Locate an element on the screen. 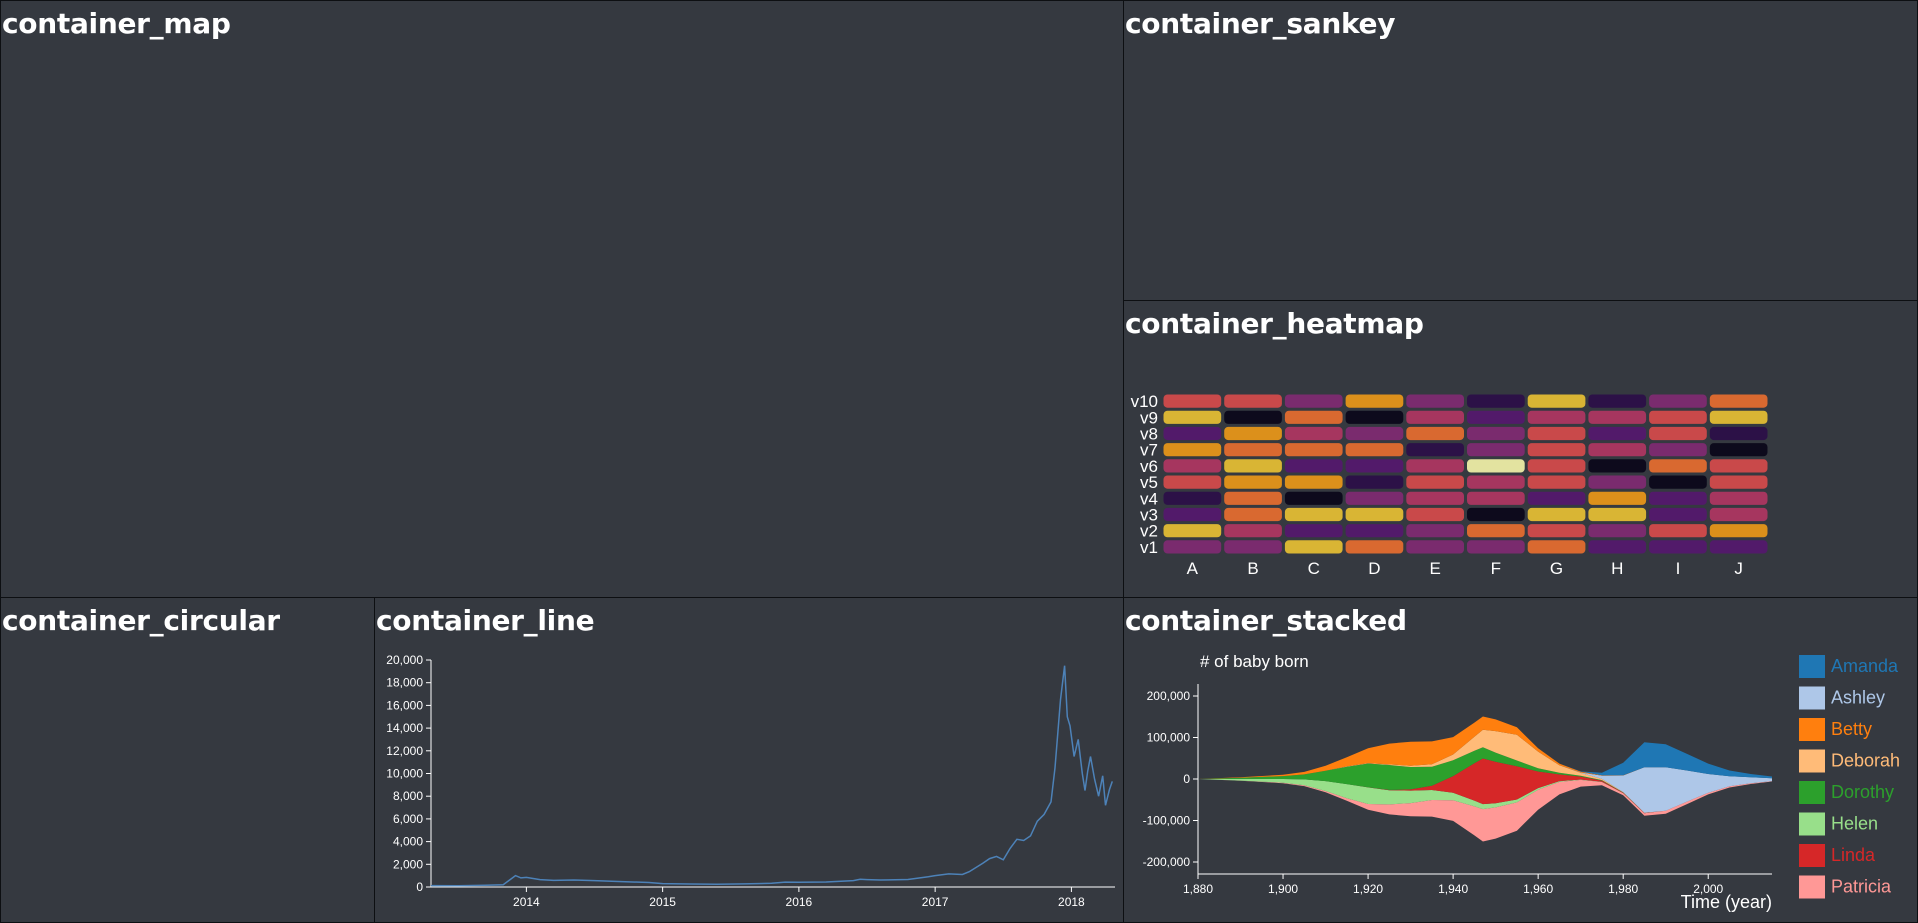  legend-label: Betty is located at coordinates (1851, 729).